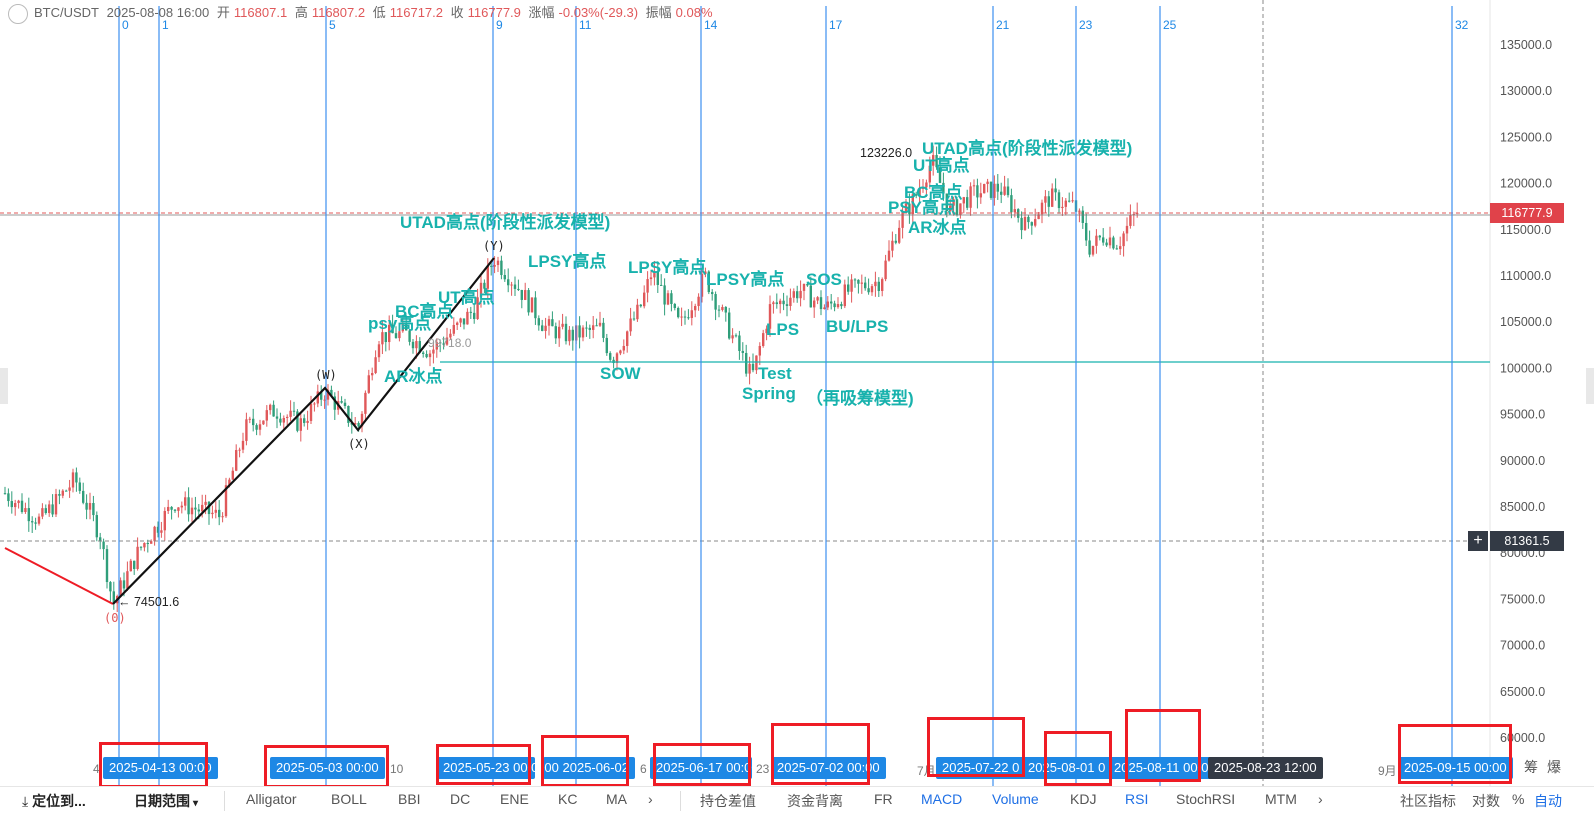 This screenshot has width=1594, height=828. Describe the element at coordinates (409, 799) in the screenshot. I see `indicator-bbi: BBI` at that location.